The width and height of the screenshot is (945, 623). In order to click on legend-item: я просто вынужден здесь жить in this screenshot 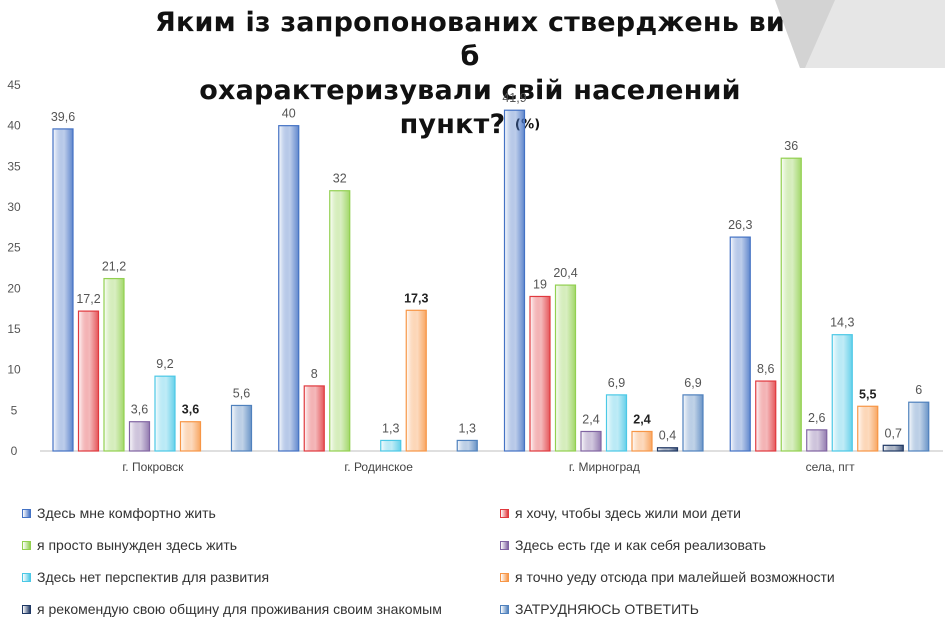, I will do `click(129, 545)`.